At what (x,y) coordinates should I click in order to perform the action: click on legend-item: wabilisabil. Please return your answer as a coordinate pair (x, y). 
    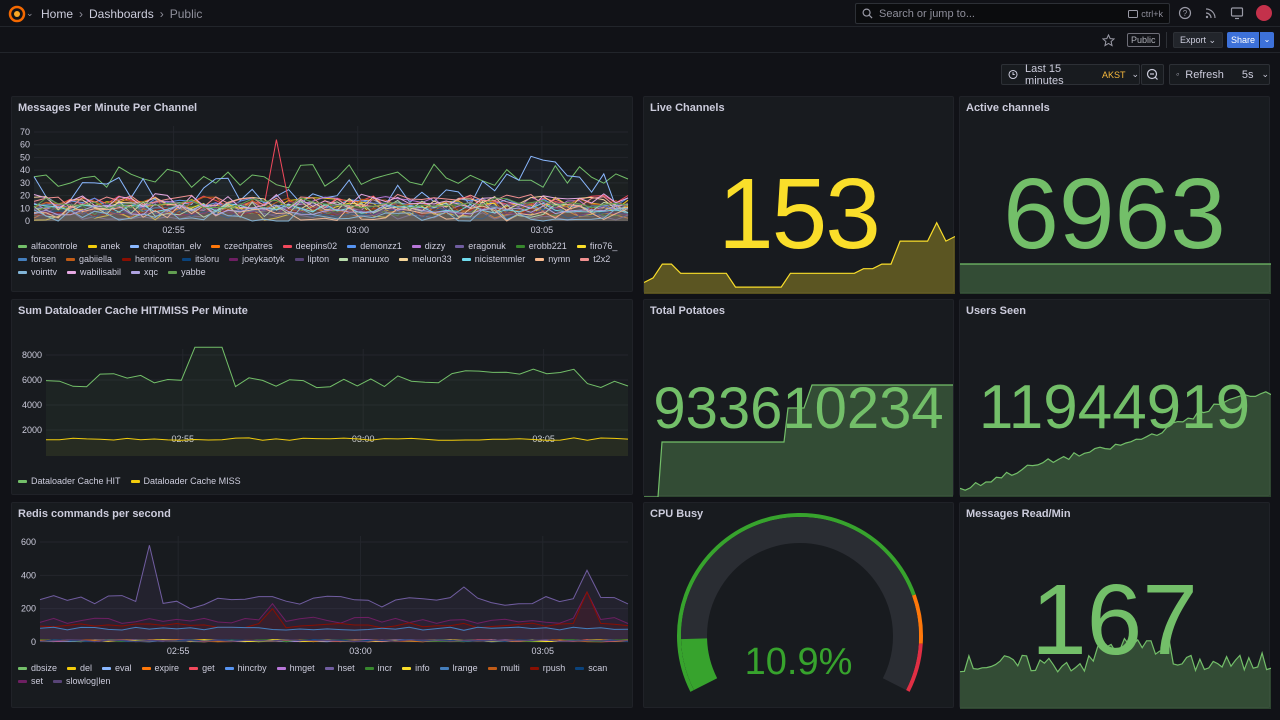
    Looking at the image, I should click on (94, 272).